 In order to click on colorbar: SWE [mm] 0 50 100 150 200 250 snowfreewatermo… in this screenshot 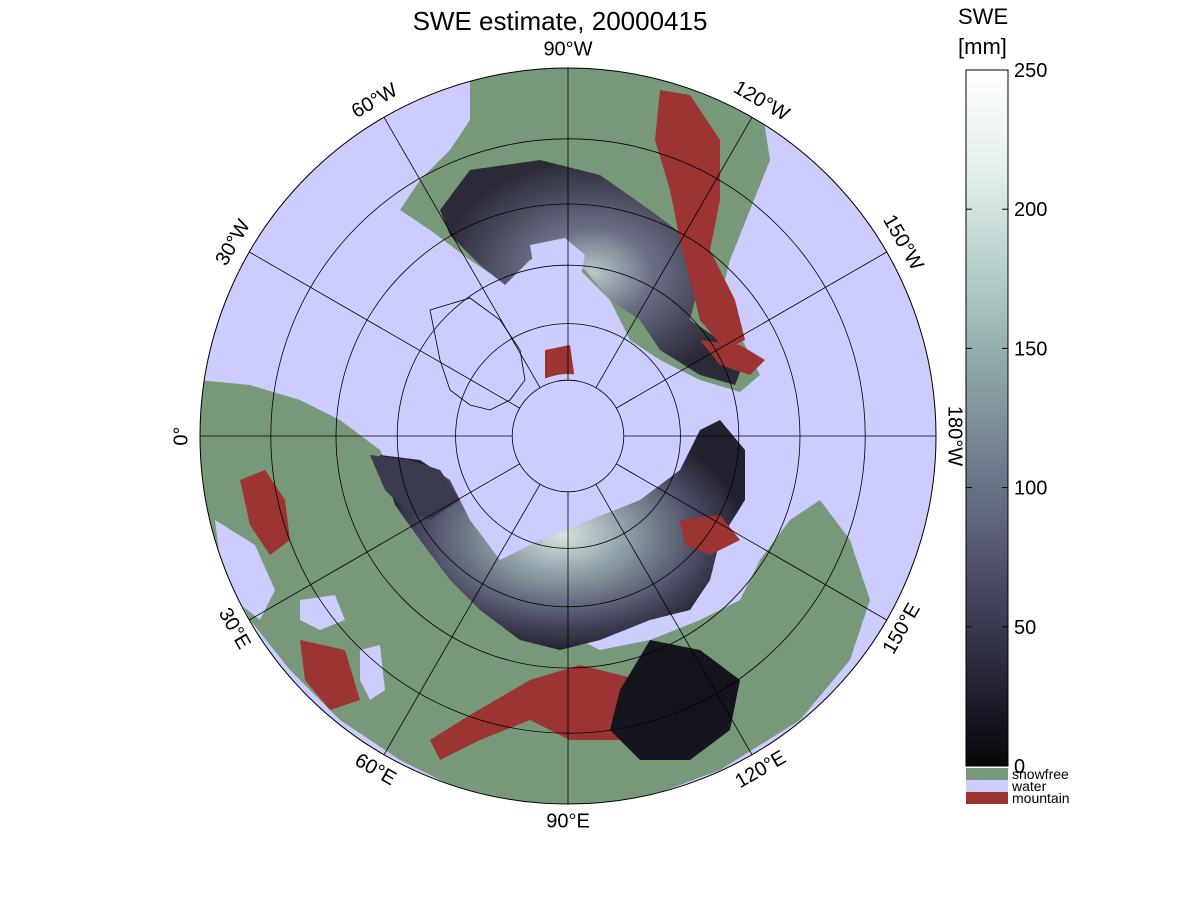, I will do `click(1014, 405)`.